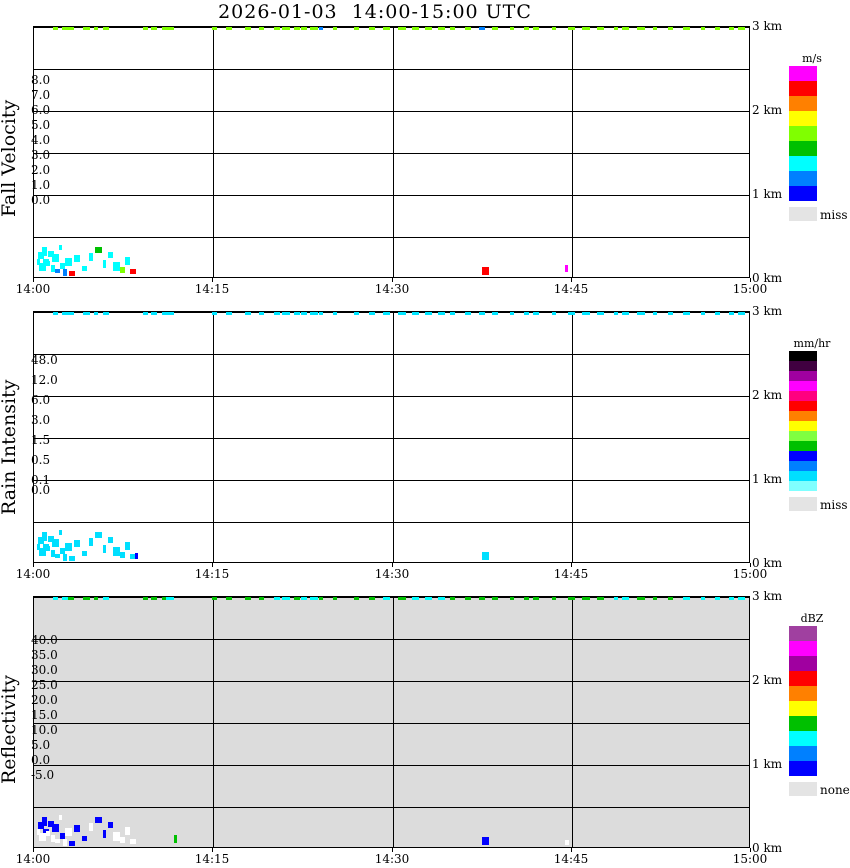 Image resolution: width=850 pixels, height=868 pixels. What do you see at coordinates (33, 859) in the screenshot?
I see `x-axis-tick-label: 14:00` at bounding box center [33, 859].